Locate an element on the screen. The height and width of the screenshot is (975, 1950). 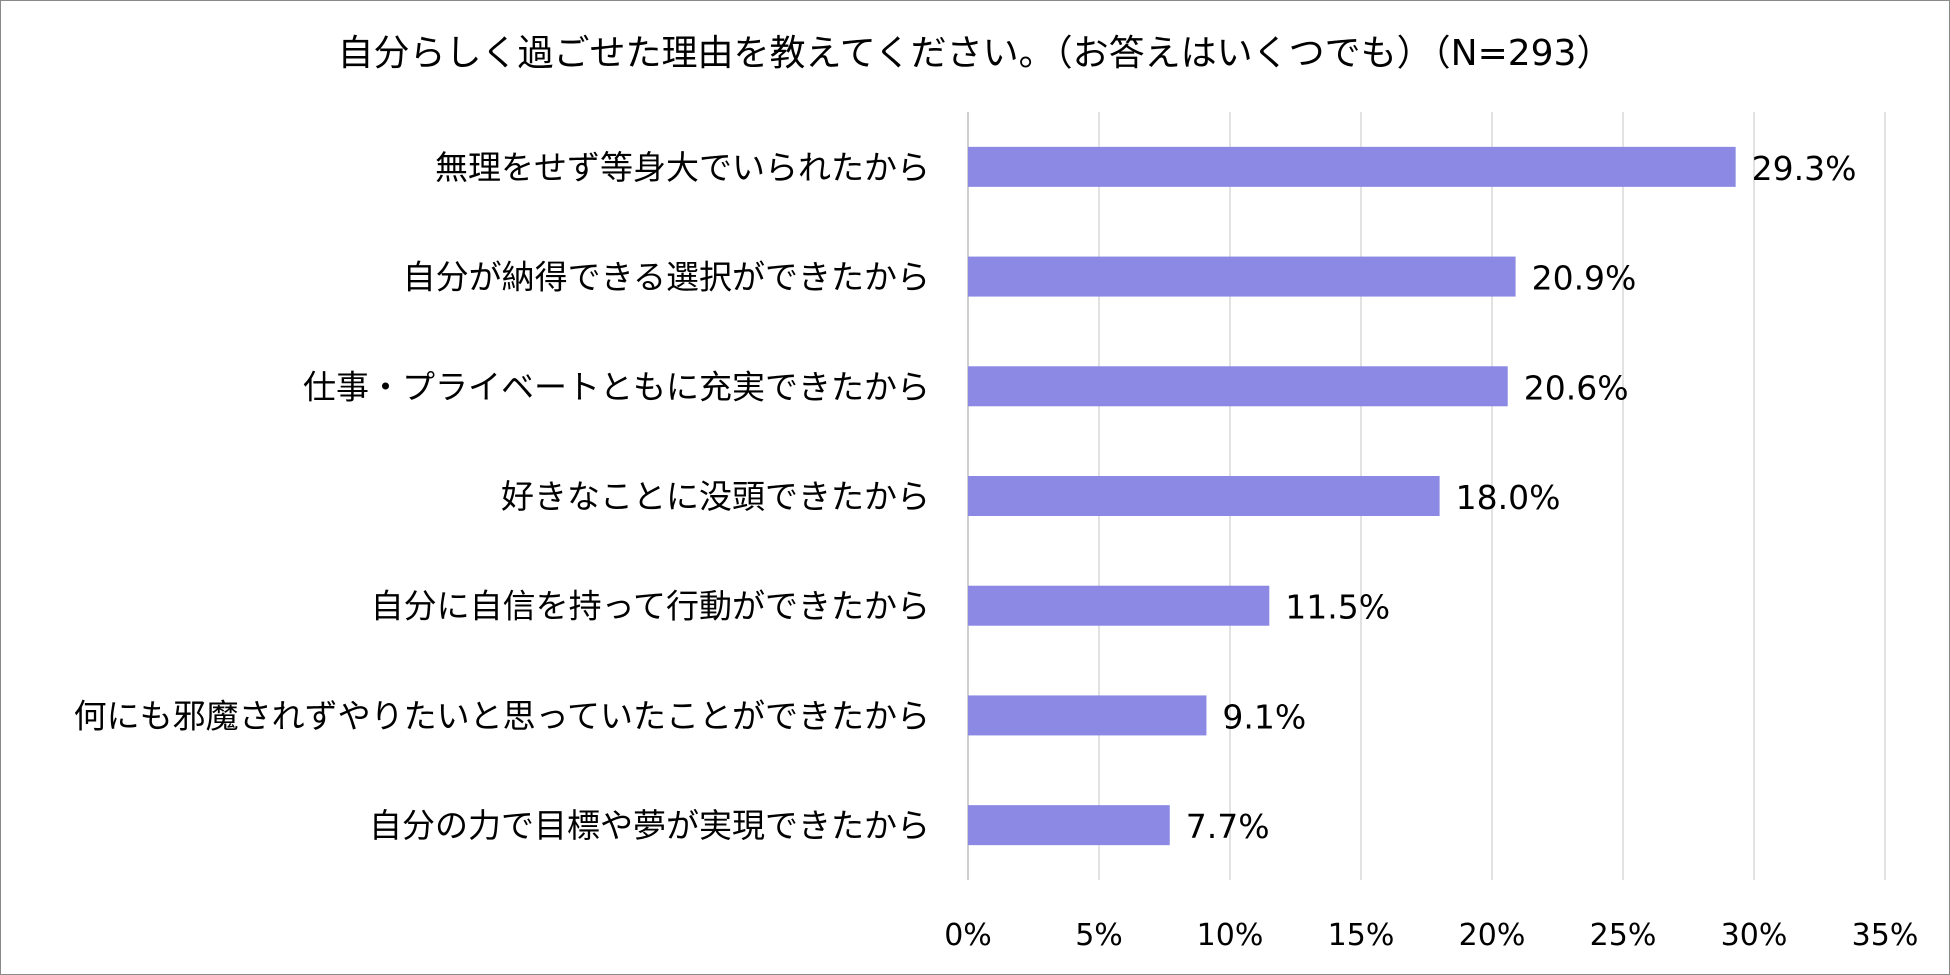
x-tick-label: 35% is located at coordinates (1885, 935).